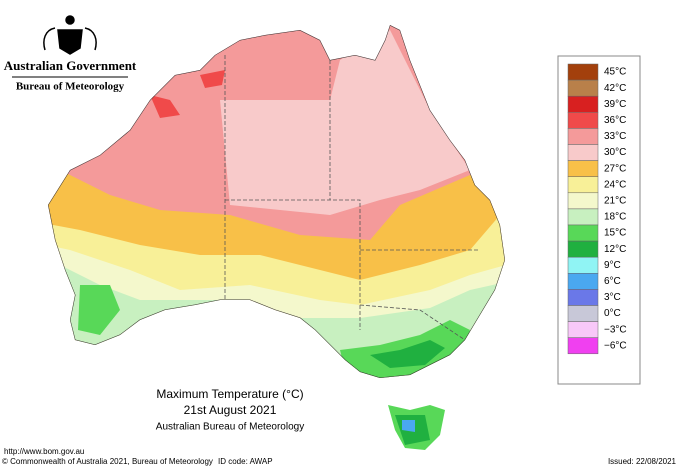  I want to click on legend-label: 42°C, so click(615, 88).